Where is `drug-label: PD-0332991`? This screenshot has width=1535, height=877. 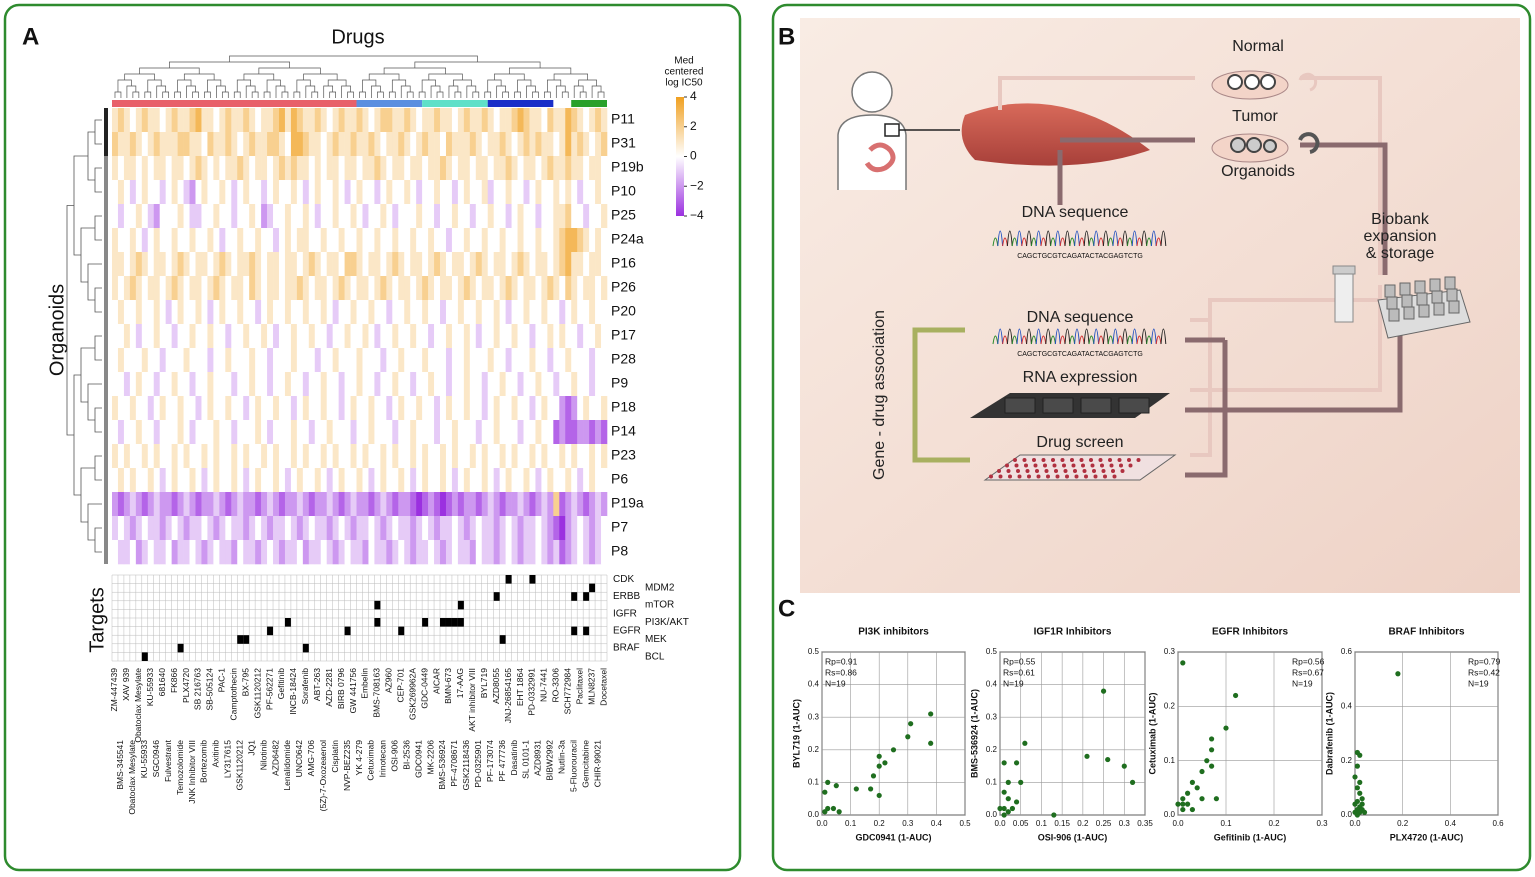 drug-label: PD-0332991 is located at coordinates (532, 692).